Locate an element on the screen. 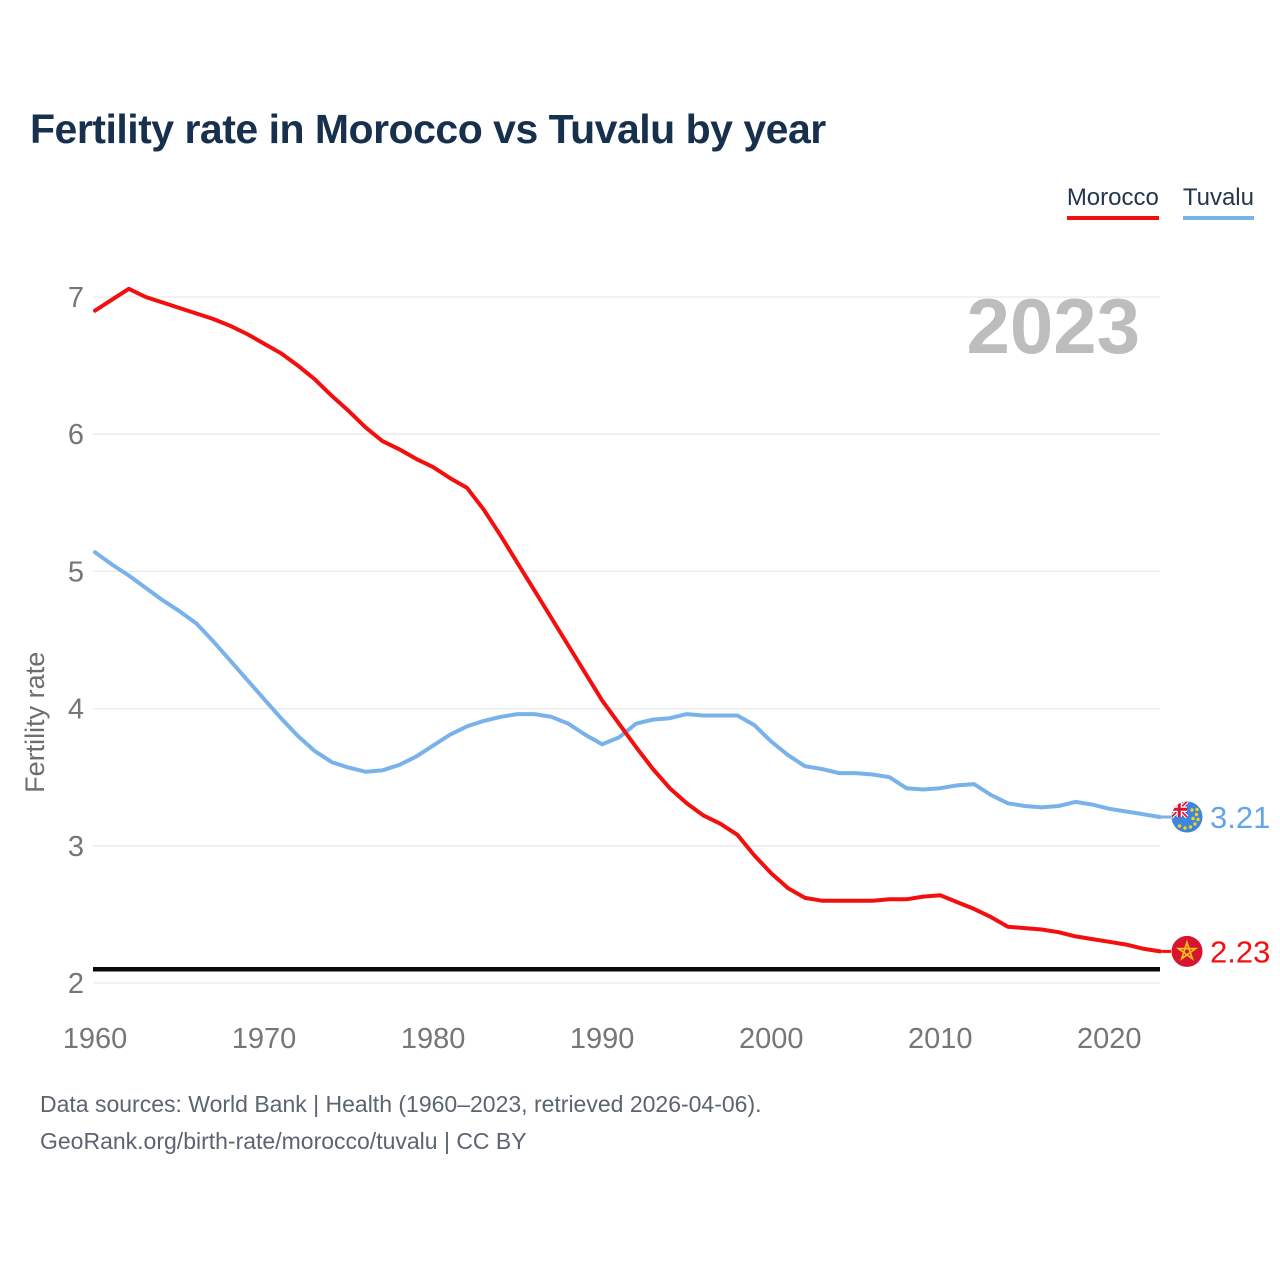 Image resolution: width=1280 pixels, height=1280 pixels. morocco-flag-icon is located at coordinates (1187, 951).